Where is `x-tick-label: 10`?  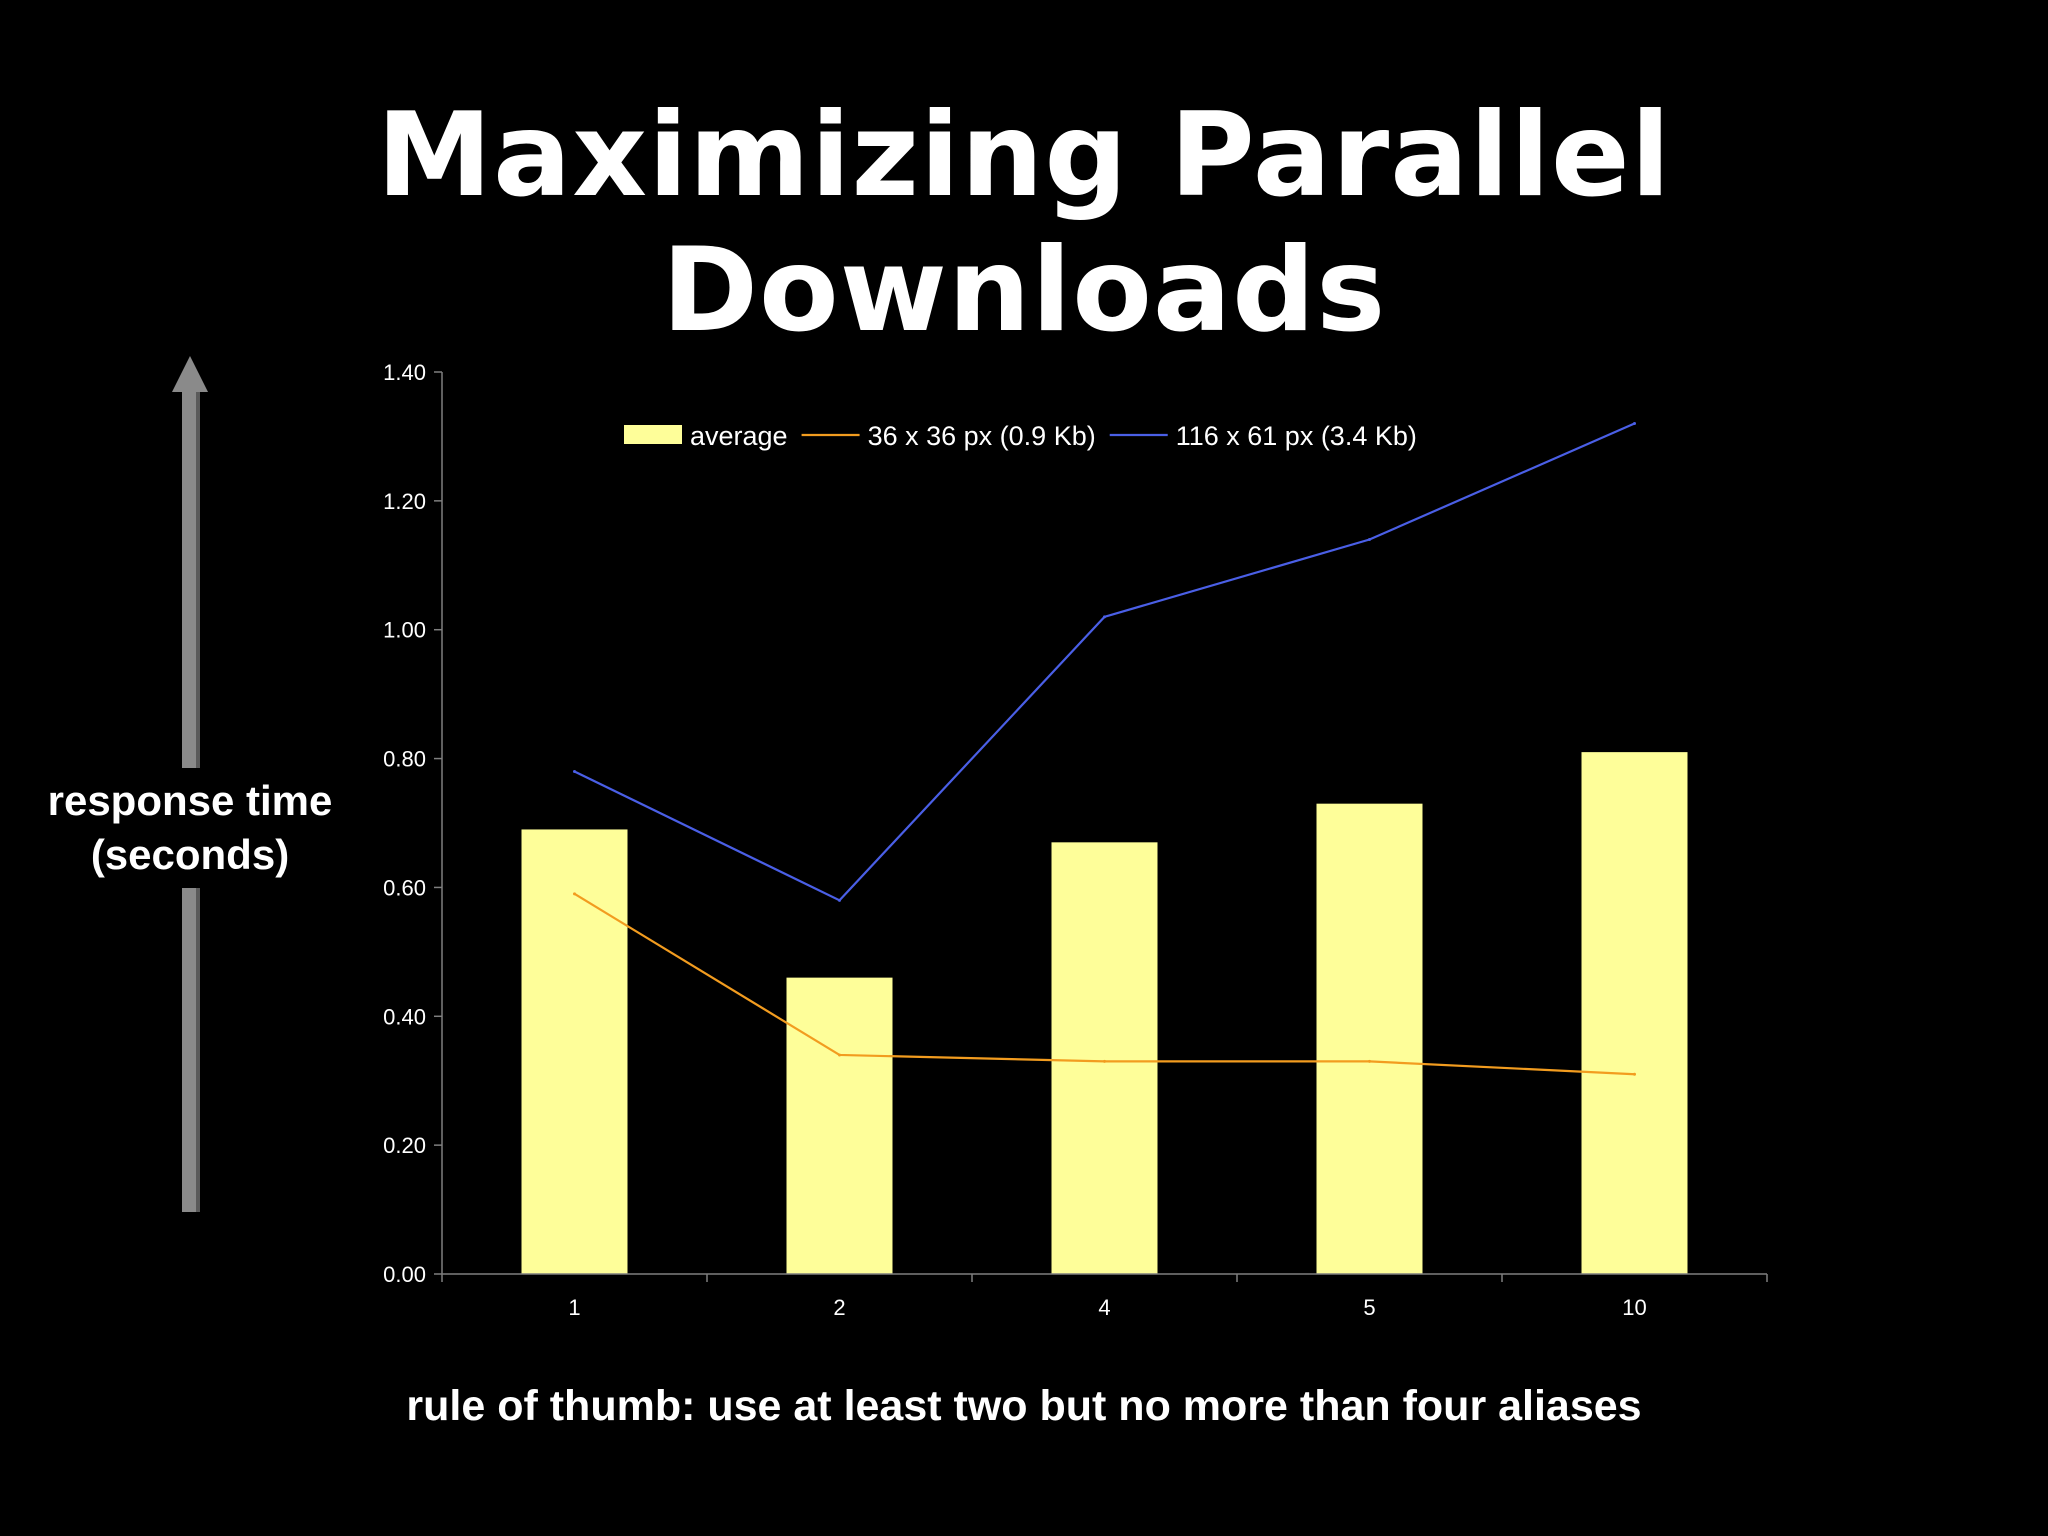
x-tick-label: 10 is located at coordinates (1634, 1307).